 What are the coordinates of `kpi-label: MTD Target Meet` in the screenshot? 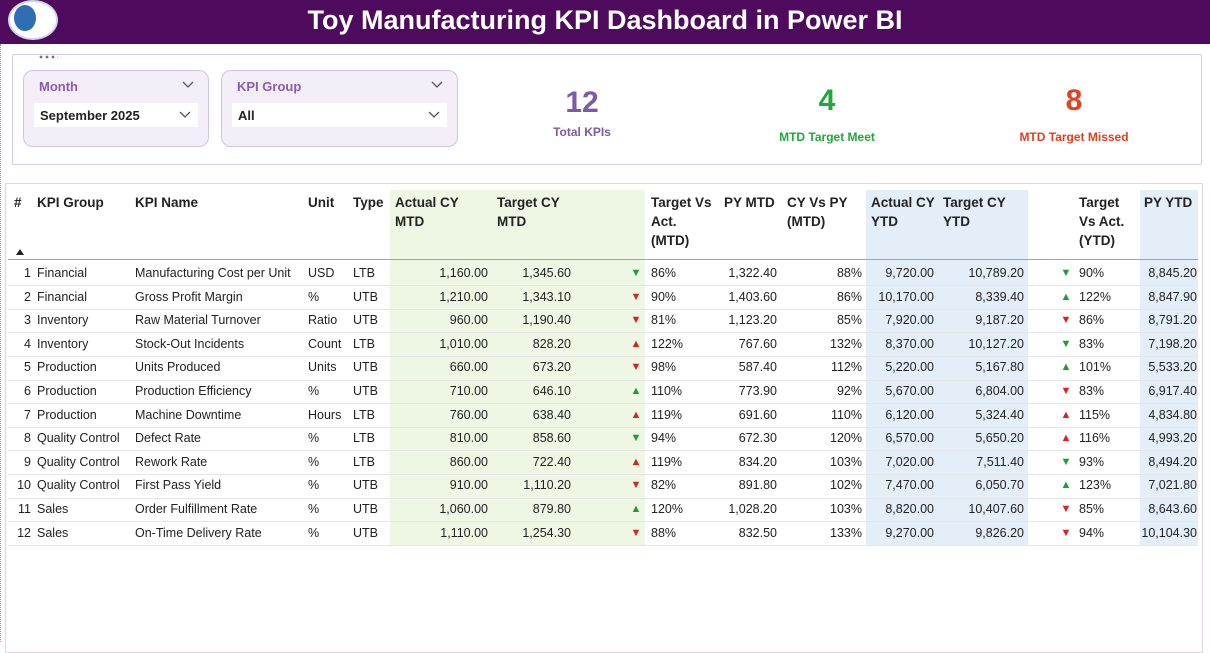 It's located at (827, 137).